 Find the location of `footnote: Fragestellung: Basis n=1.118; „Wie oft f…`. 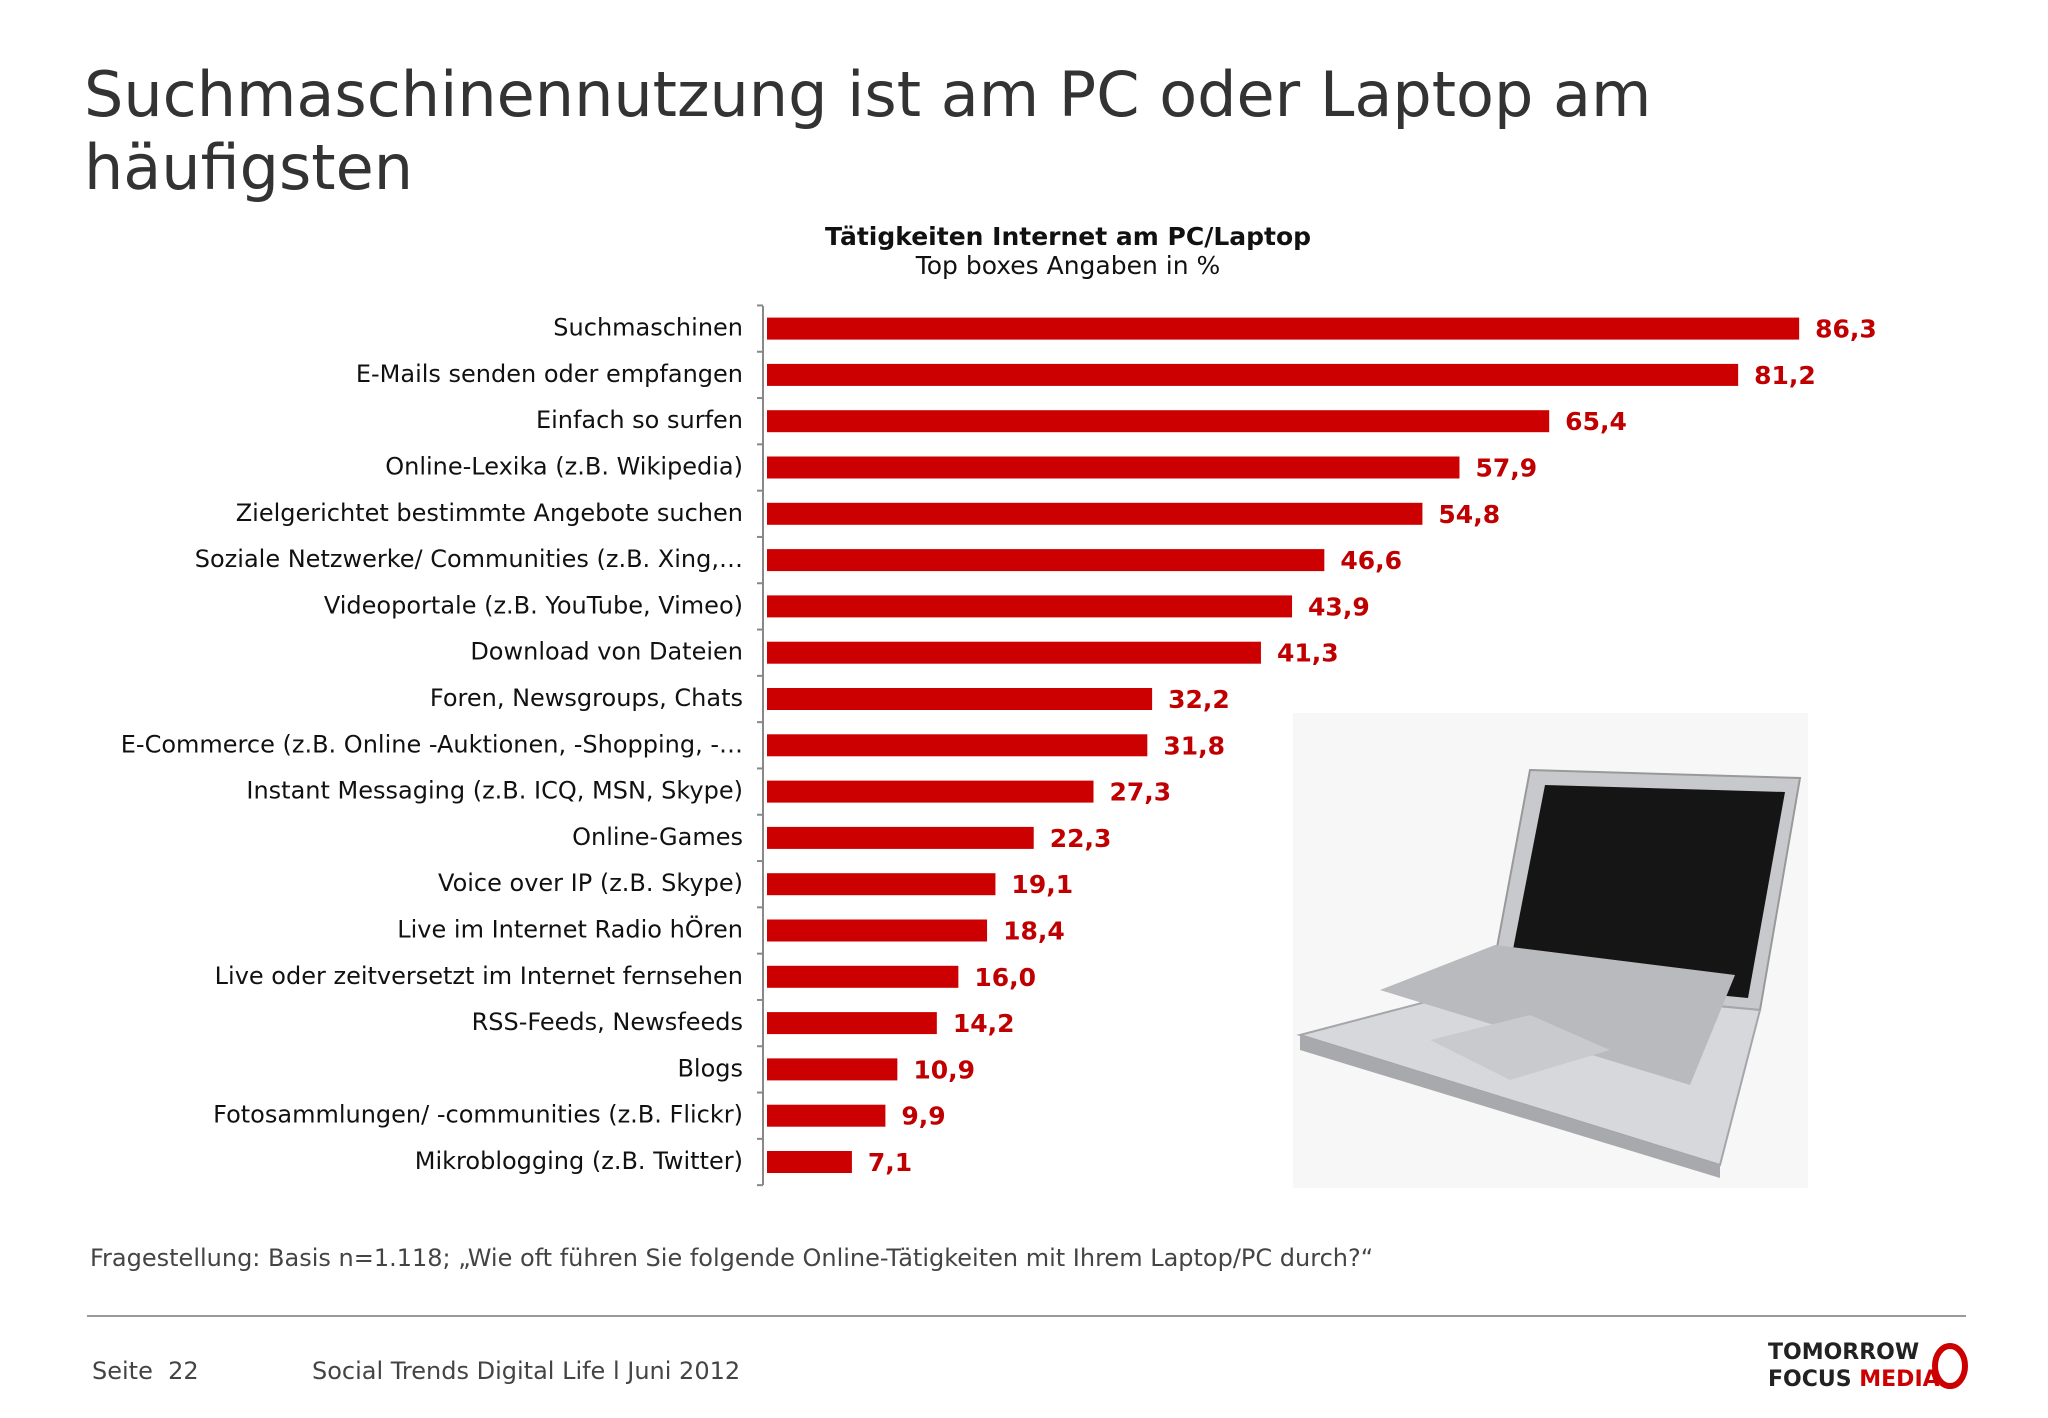

footnote: Fragestellung: Basis n=1.118; „Wie oft f… is located at coordinates (731, 1258).